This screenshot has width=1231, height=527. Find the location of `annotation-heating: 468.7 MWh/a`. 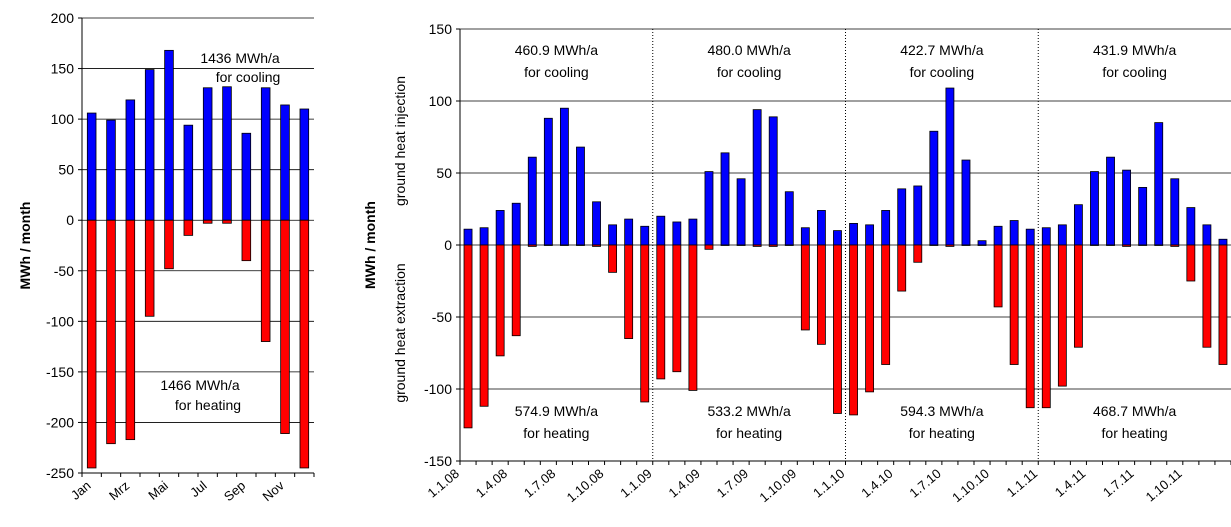

annotation-heating: 468.7 MWh/a is located at coordinates (1134, 411).